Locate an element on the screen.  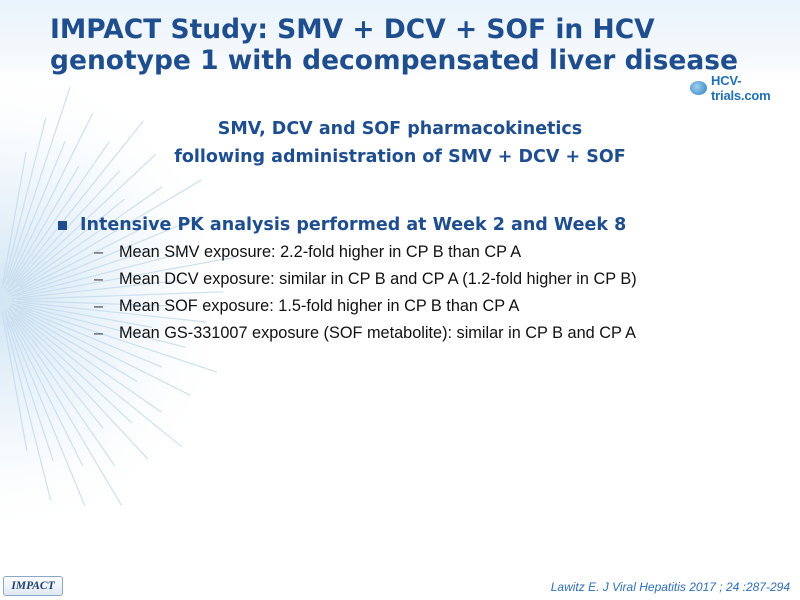
study-label-badge: IMPACT is located at coordinates (33, 586).